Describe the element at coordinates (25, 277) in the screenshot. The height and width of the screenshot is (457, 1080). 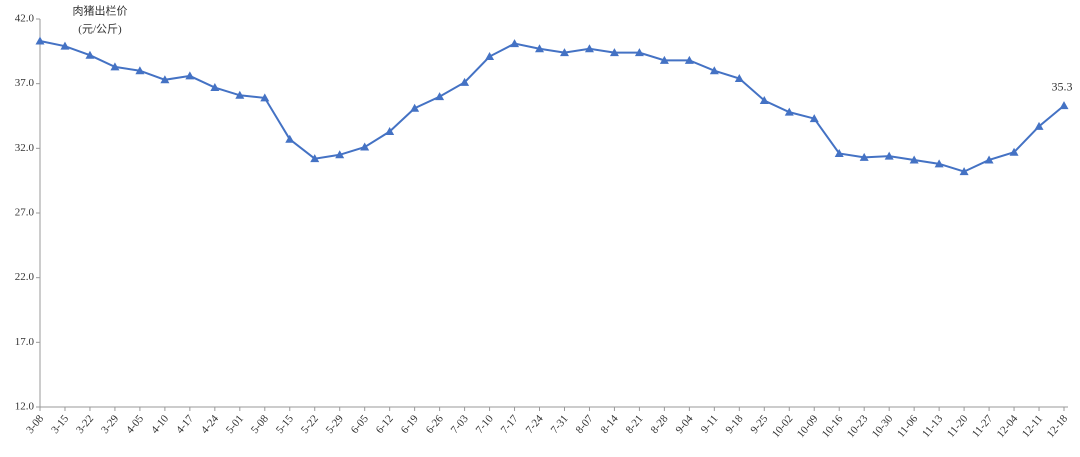
I see `y-tick-label: 22.0` at that location.